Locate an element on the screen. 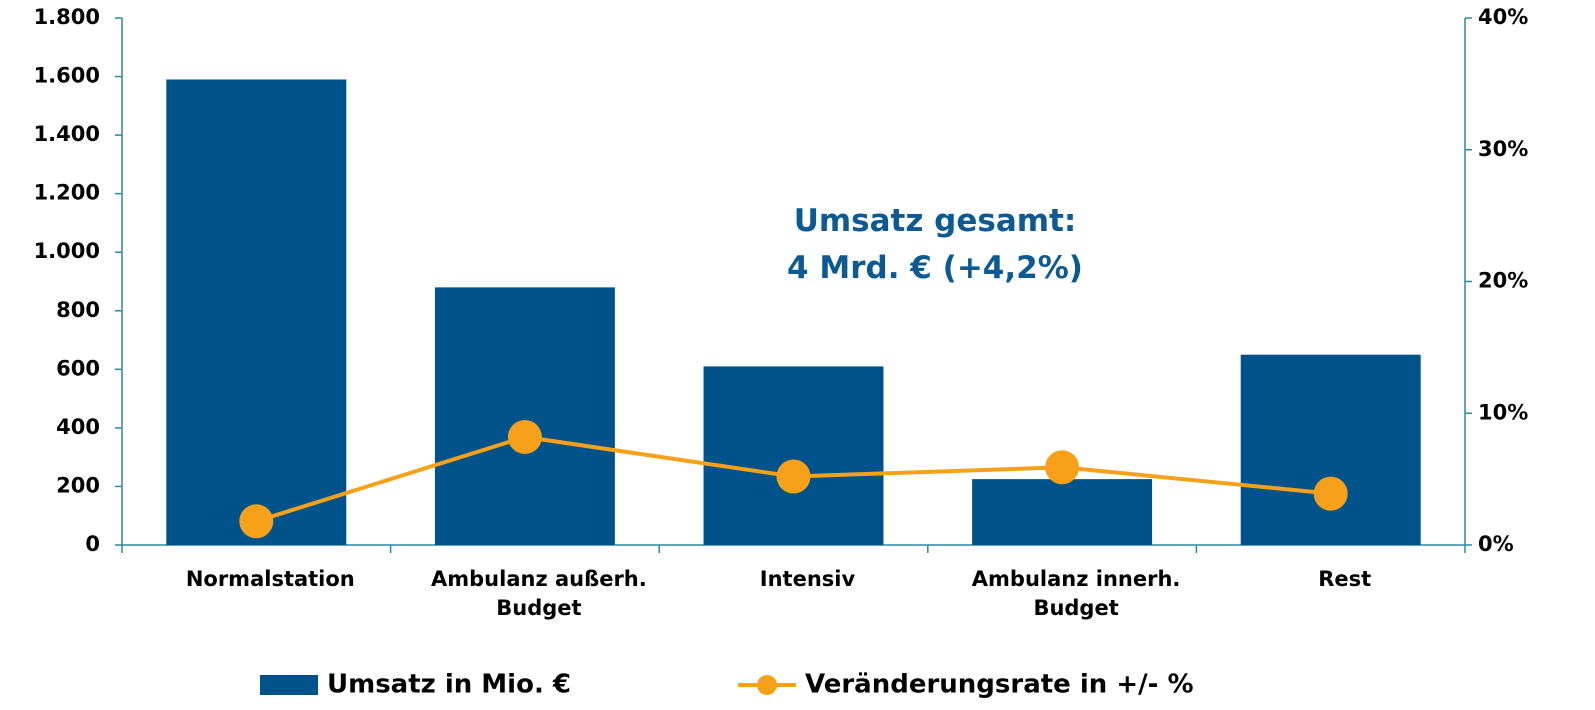 The image size is (1595, 710). annotation: Umsatz gesamt: 4 Mrd. € (+4,2%) is located at coordinates (935, 244).